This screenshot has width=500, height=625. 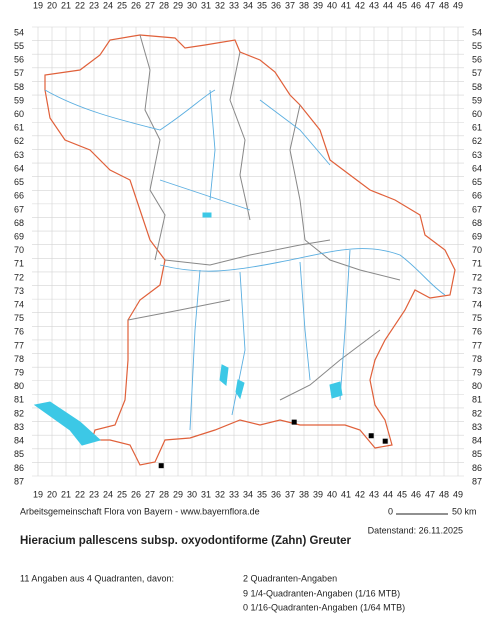 I want to click on row-label: 74, so click(x=477, y=304).